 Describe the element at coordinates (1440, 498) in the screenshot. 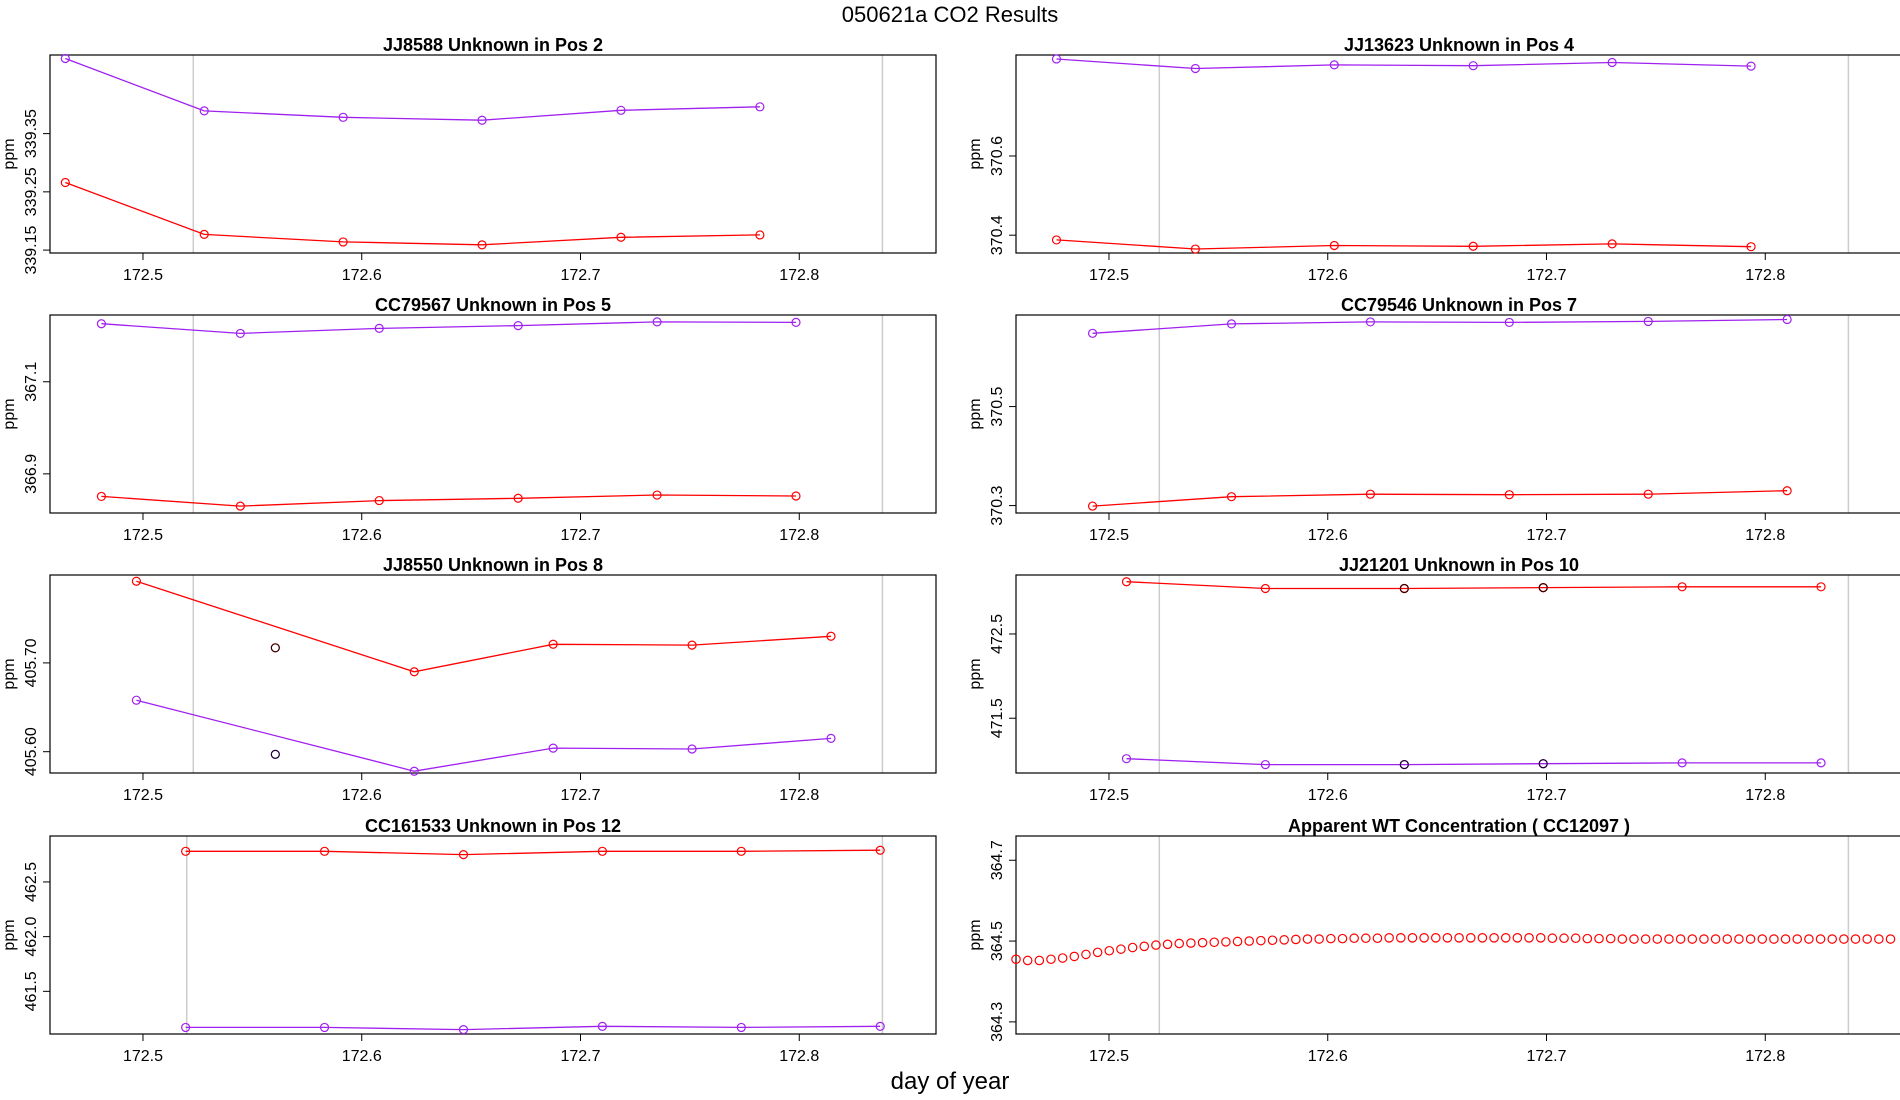

I see `series-line-red` at that location.